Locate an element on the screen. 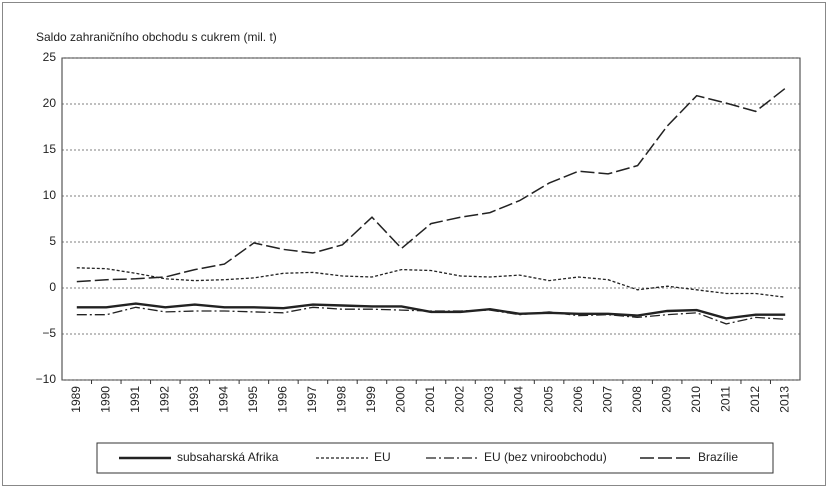 This screenshot has width=828, height=488. x-tick-label: 2010 is located at coordinates (696, 399).